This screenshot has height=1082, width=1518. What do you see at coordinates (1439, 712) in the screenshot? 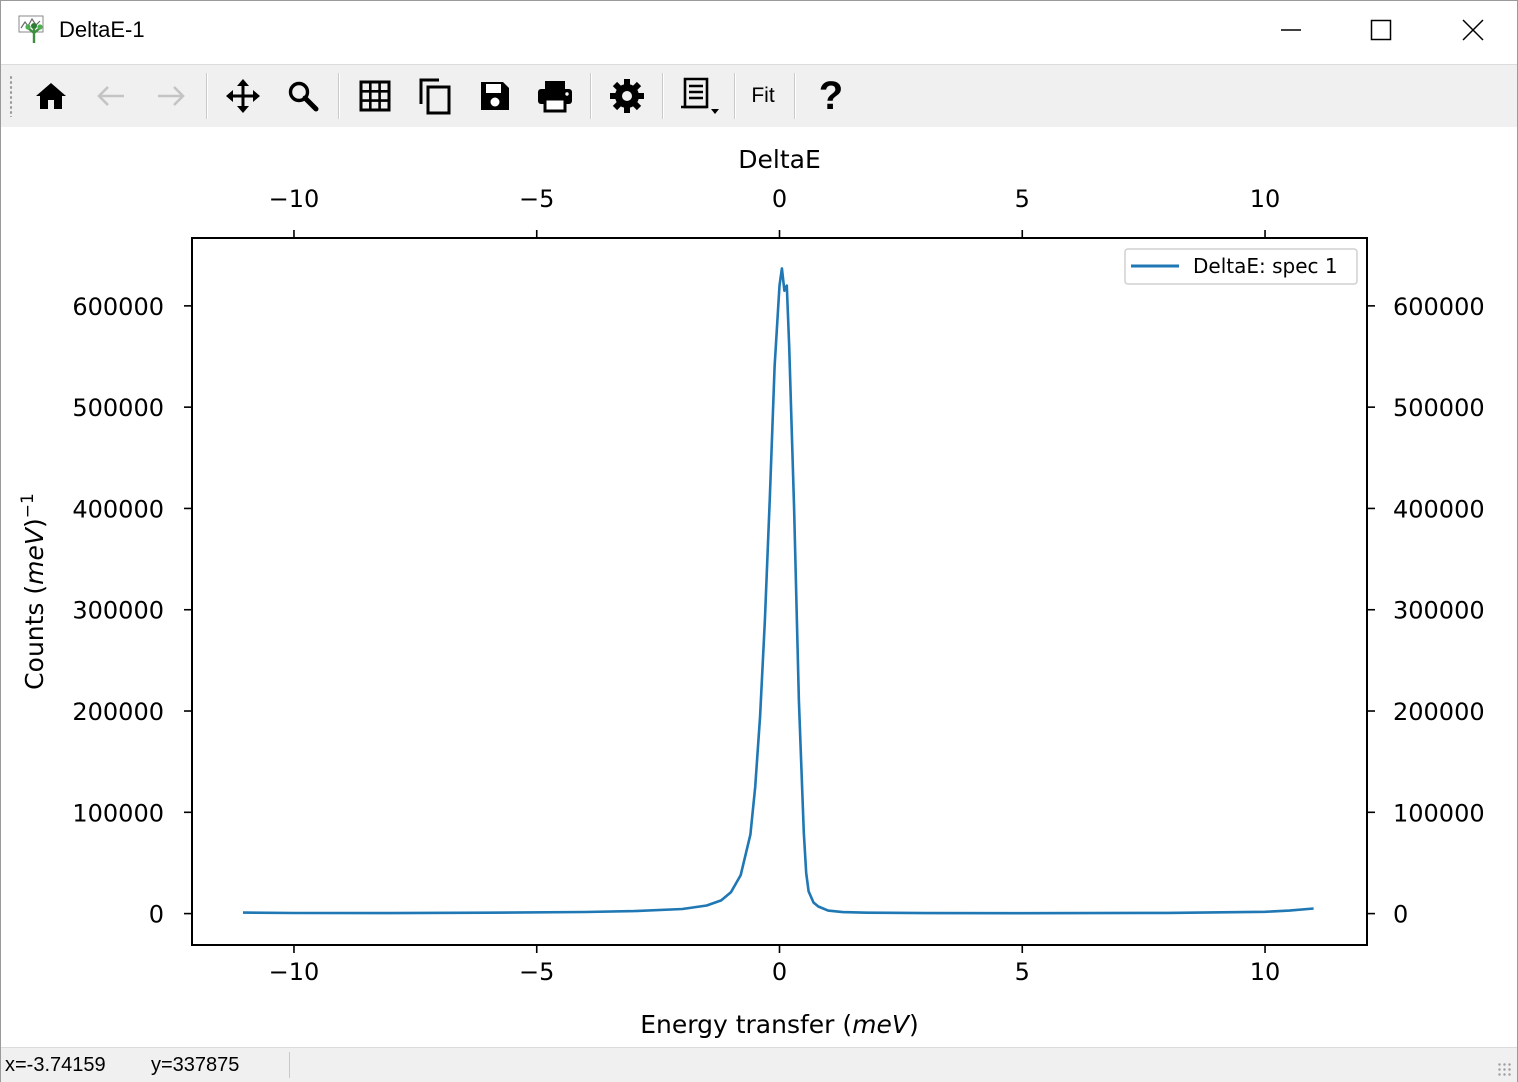
I see `y-tick-label-right: 200000` at bounding box center [1439, 712].